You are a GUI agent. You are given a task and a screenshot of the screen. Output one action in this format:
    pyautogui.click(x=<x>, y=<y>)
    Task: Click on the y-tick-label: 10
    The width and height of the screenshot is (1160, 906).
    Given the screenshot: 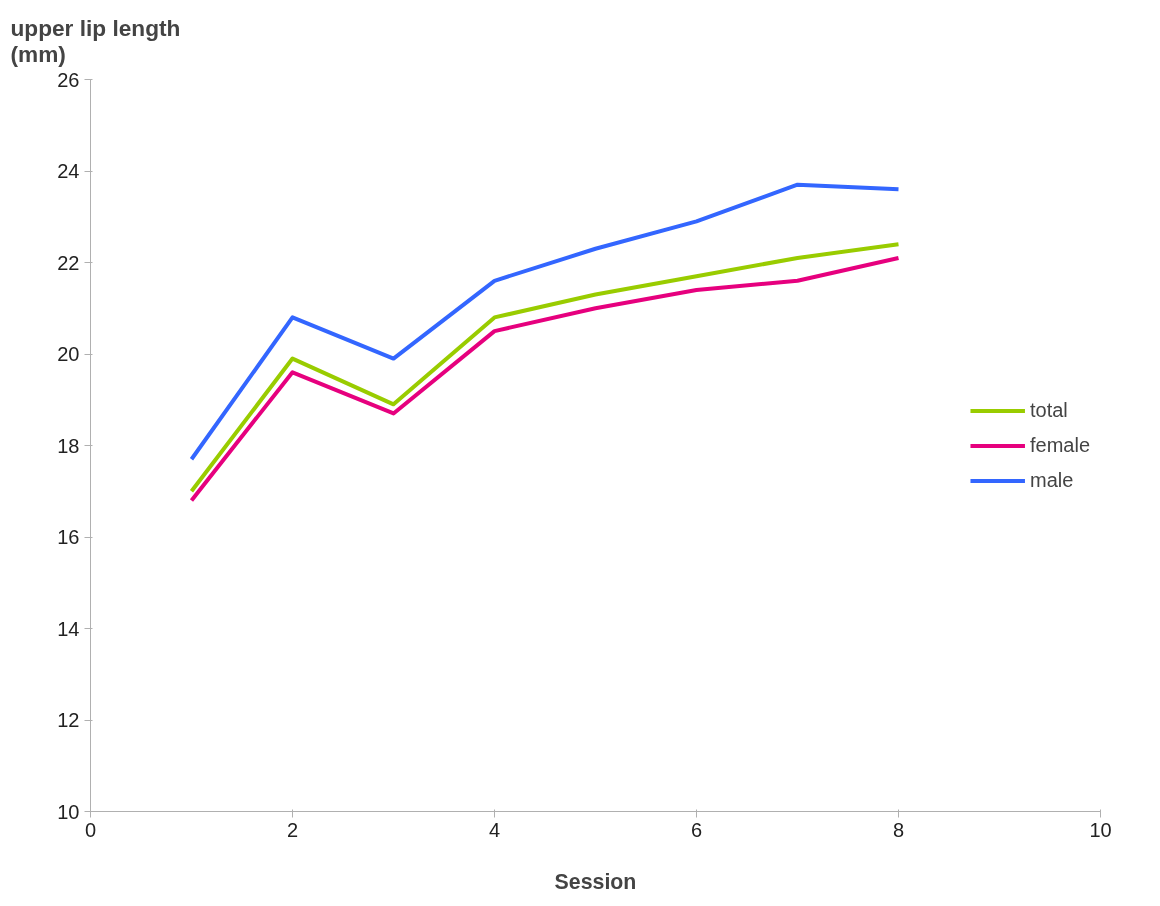 What is the action you would take?
    pyautogui.click(x=68, y=811)
    